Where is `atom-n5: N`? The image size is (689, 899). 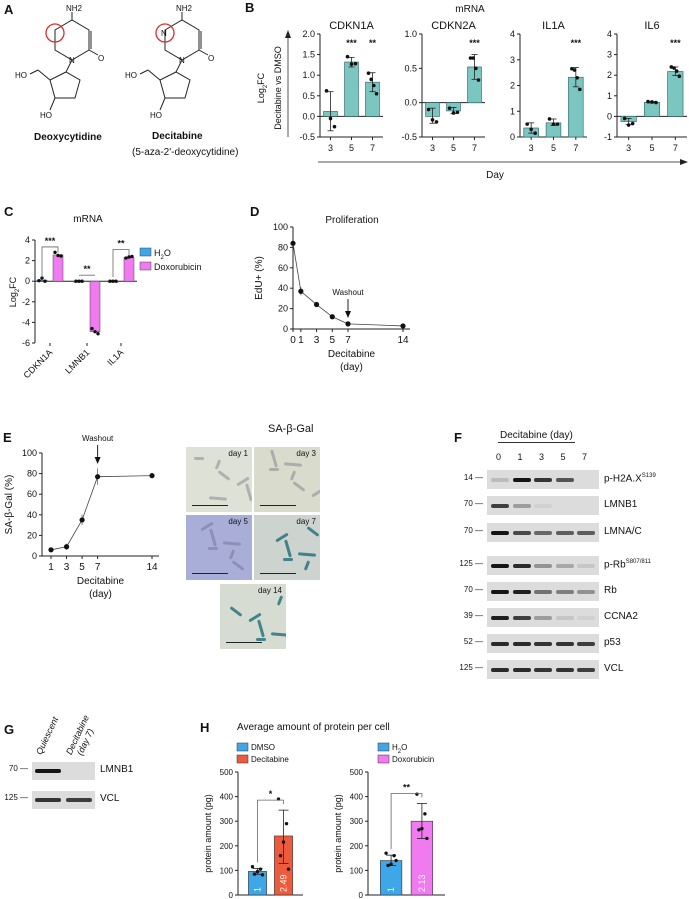
atom-n5: N is located at coordinates (164, 33).